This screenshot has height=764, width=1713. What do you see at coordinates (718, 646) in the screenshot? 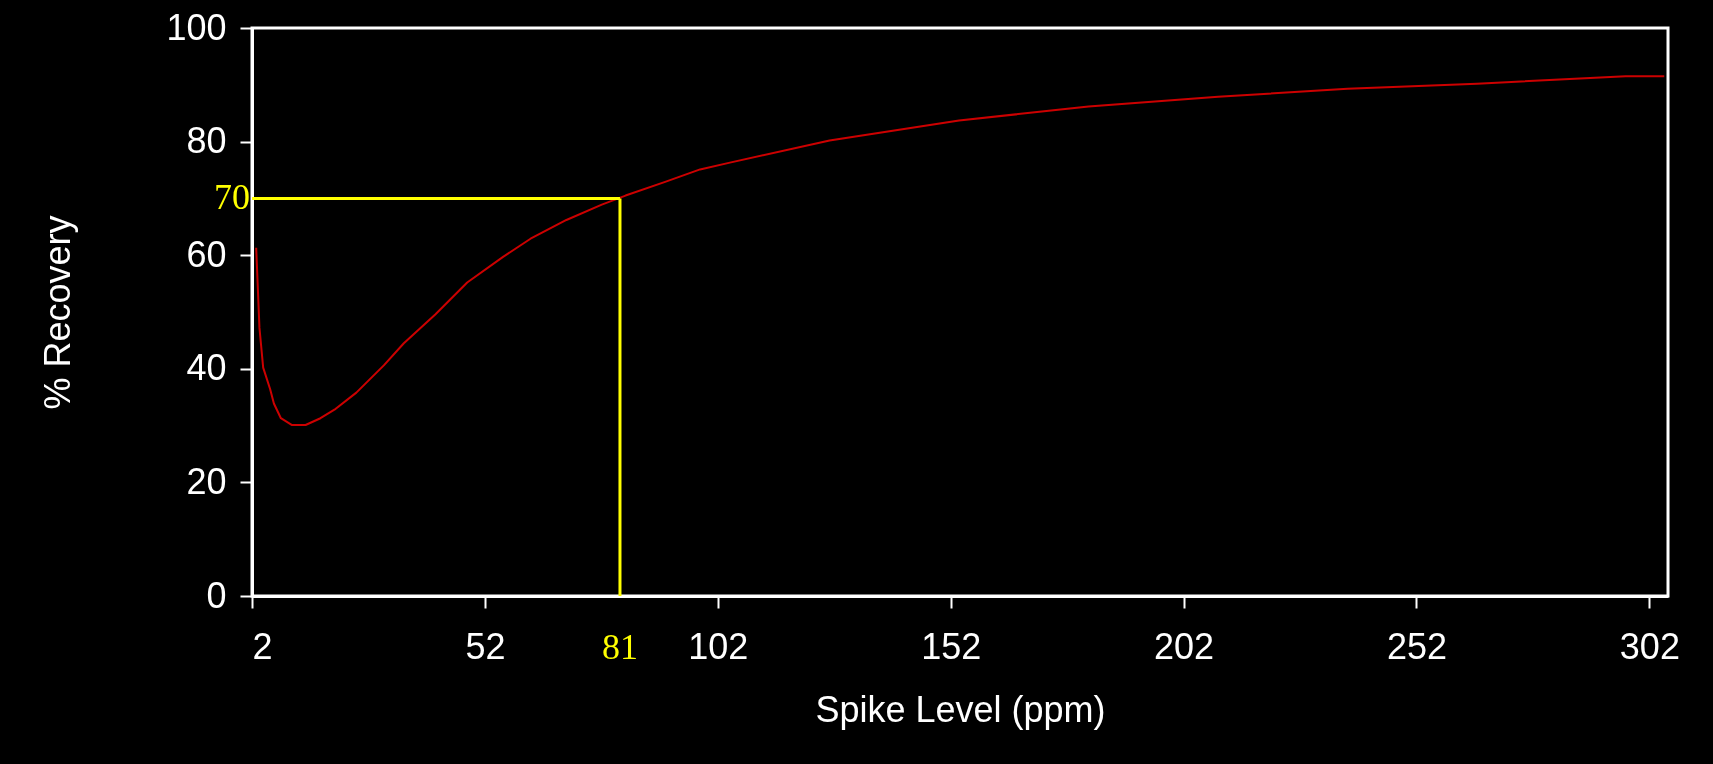
I see `x-tick-label: 102` at bounding box center [718, 646].